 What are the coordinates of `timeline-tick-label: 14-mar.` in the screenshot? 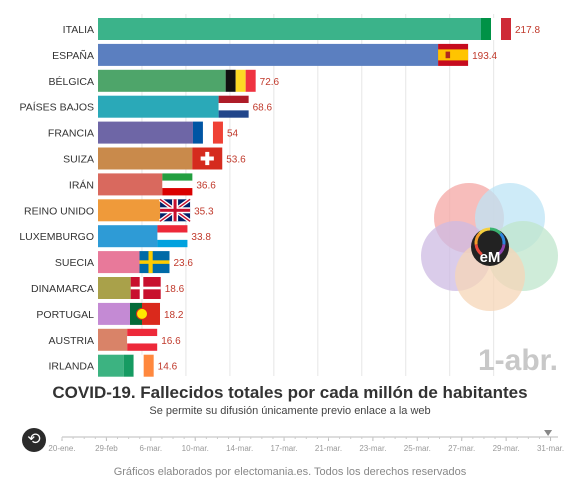 It's located at (239, 448).